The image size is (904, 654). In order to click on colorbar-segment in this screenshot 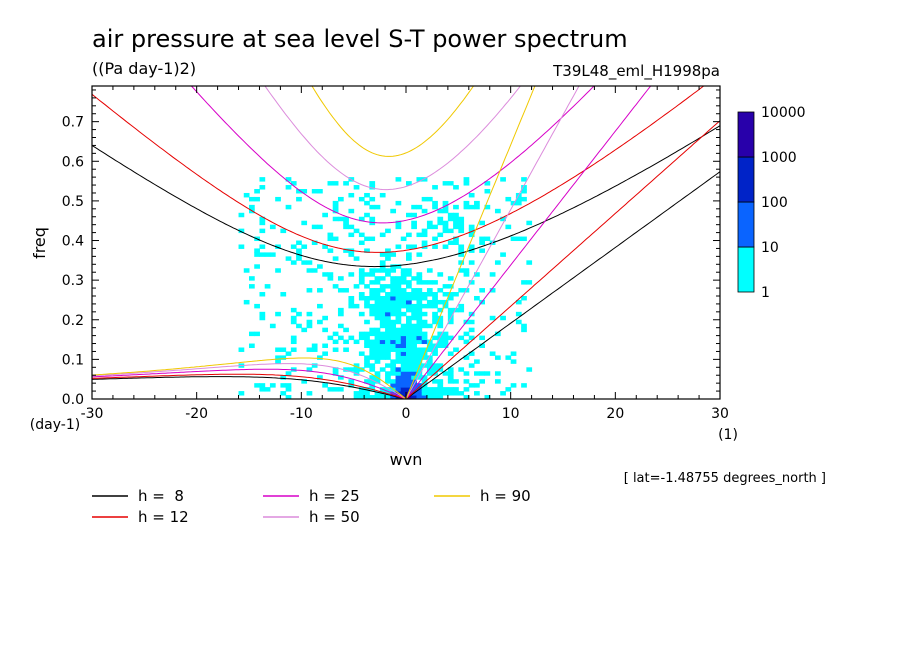, I will do `click(746, 269)`.